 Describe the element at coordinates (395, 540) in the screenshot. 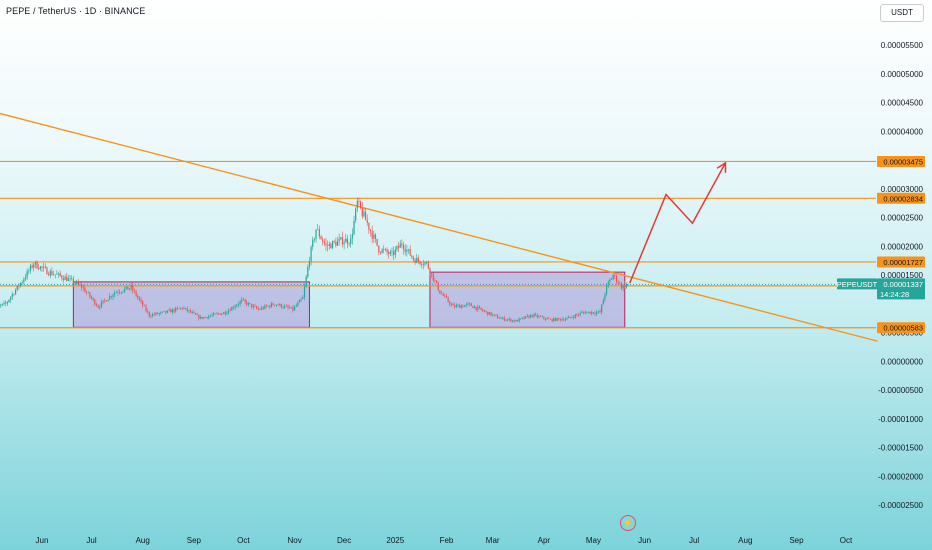

I see `x-tick-label-7: 2025` at that location.